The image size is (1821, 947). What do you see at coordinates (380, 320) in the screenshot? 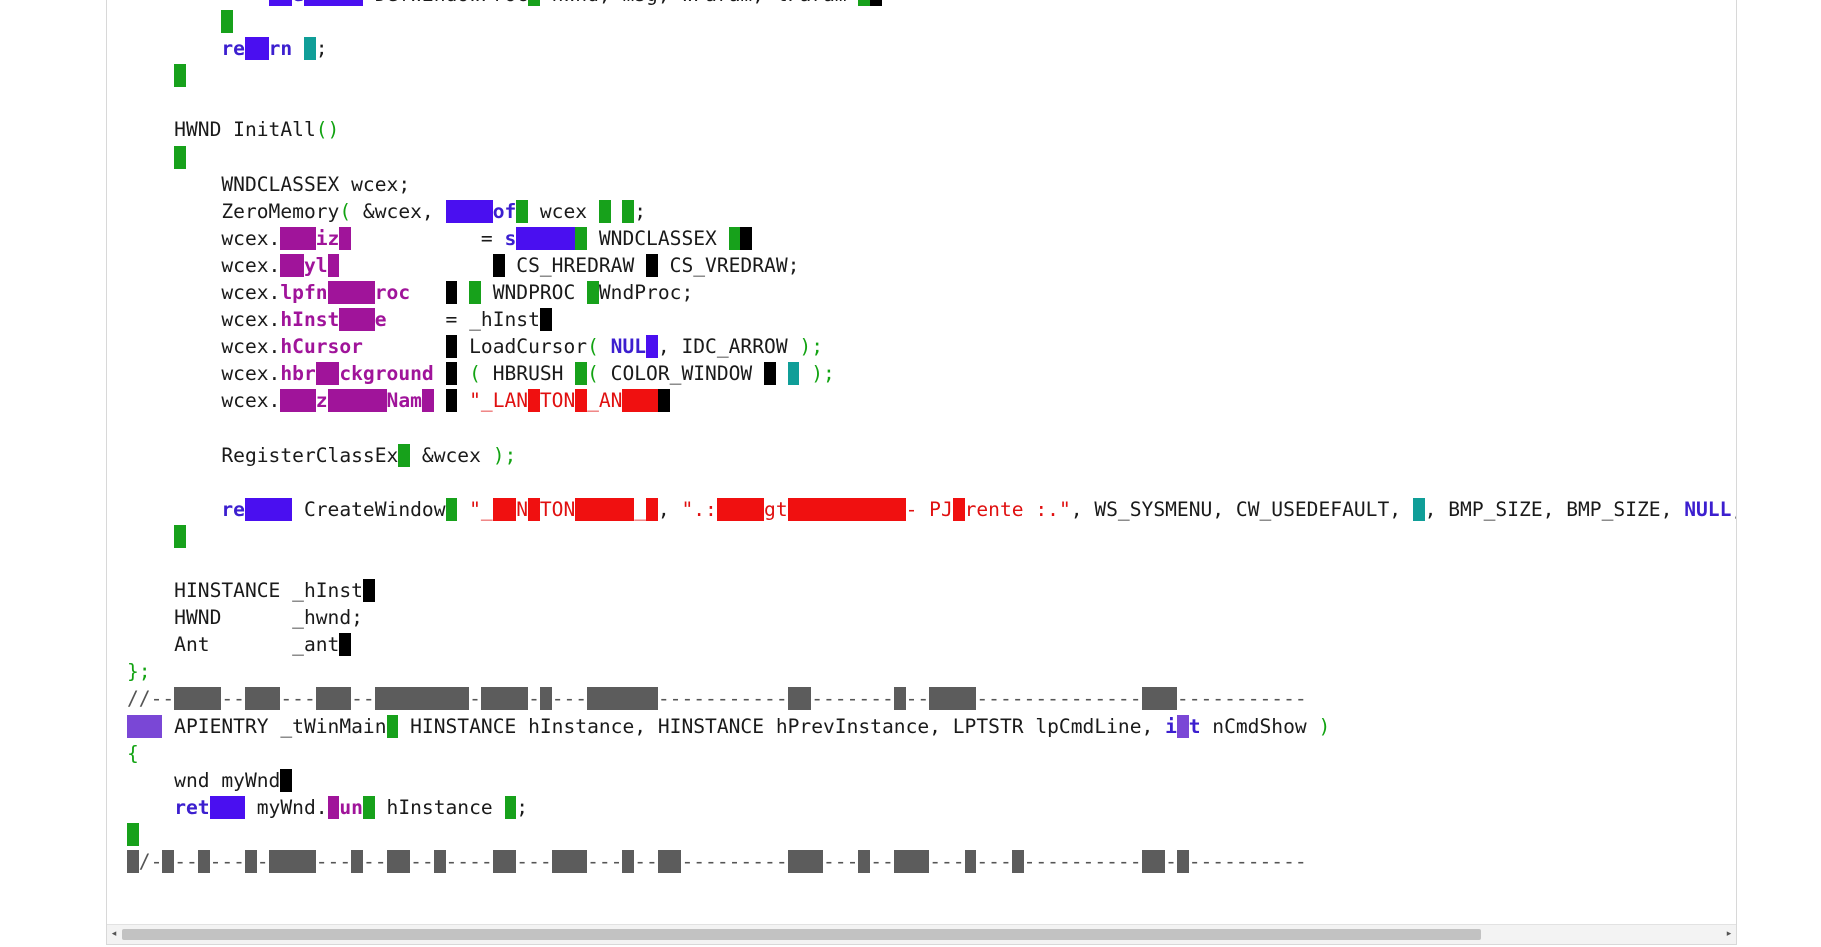
I see `code-token: e` at bounding box center [380, 320].